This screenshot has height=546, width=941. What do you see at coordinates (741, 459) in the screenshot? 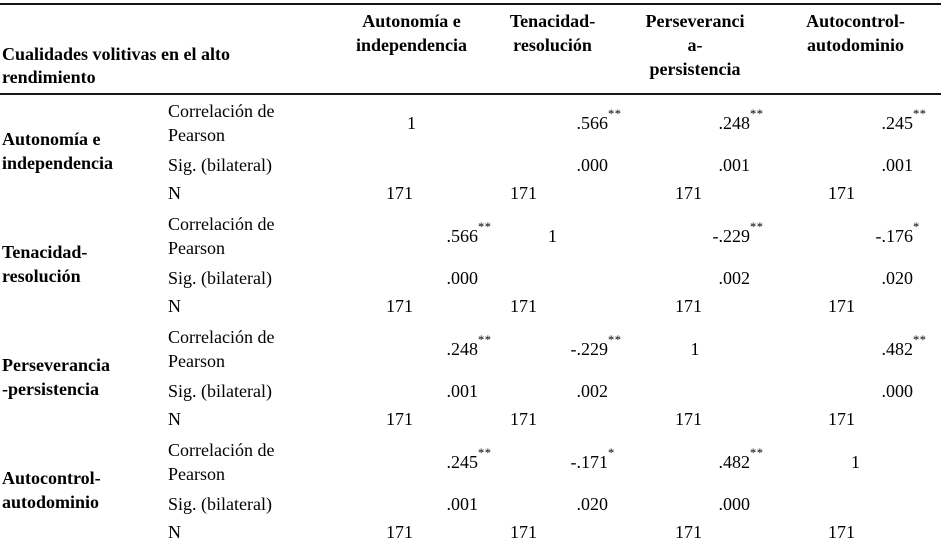
I see `corr-cell-r3-c2: .482 **` at bounding box center [741, 459].